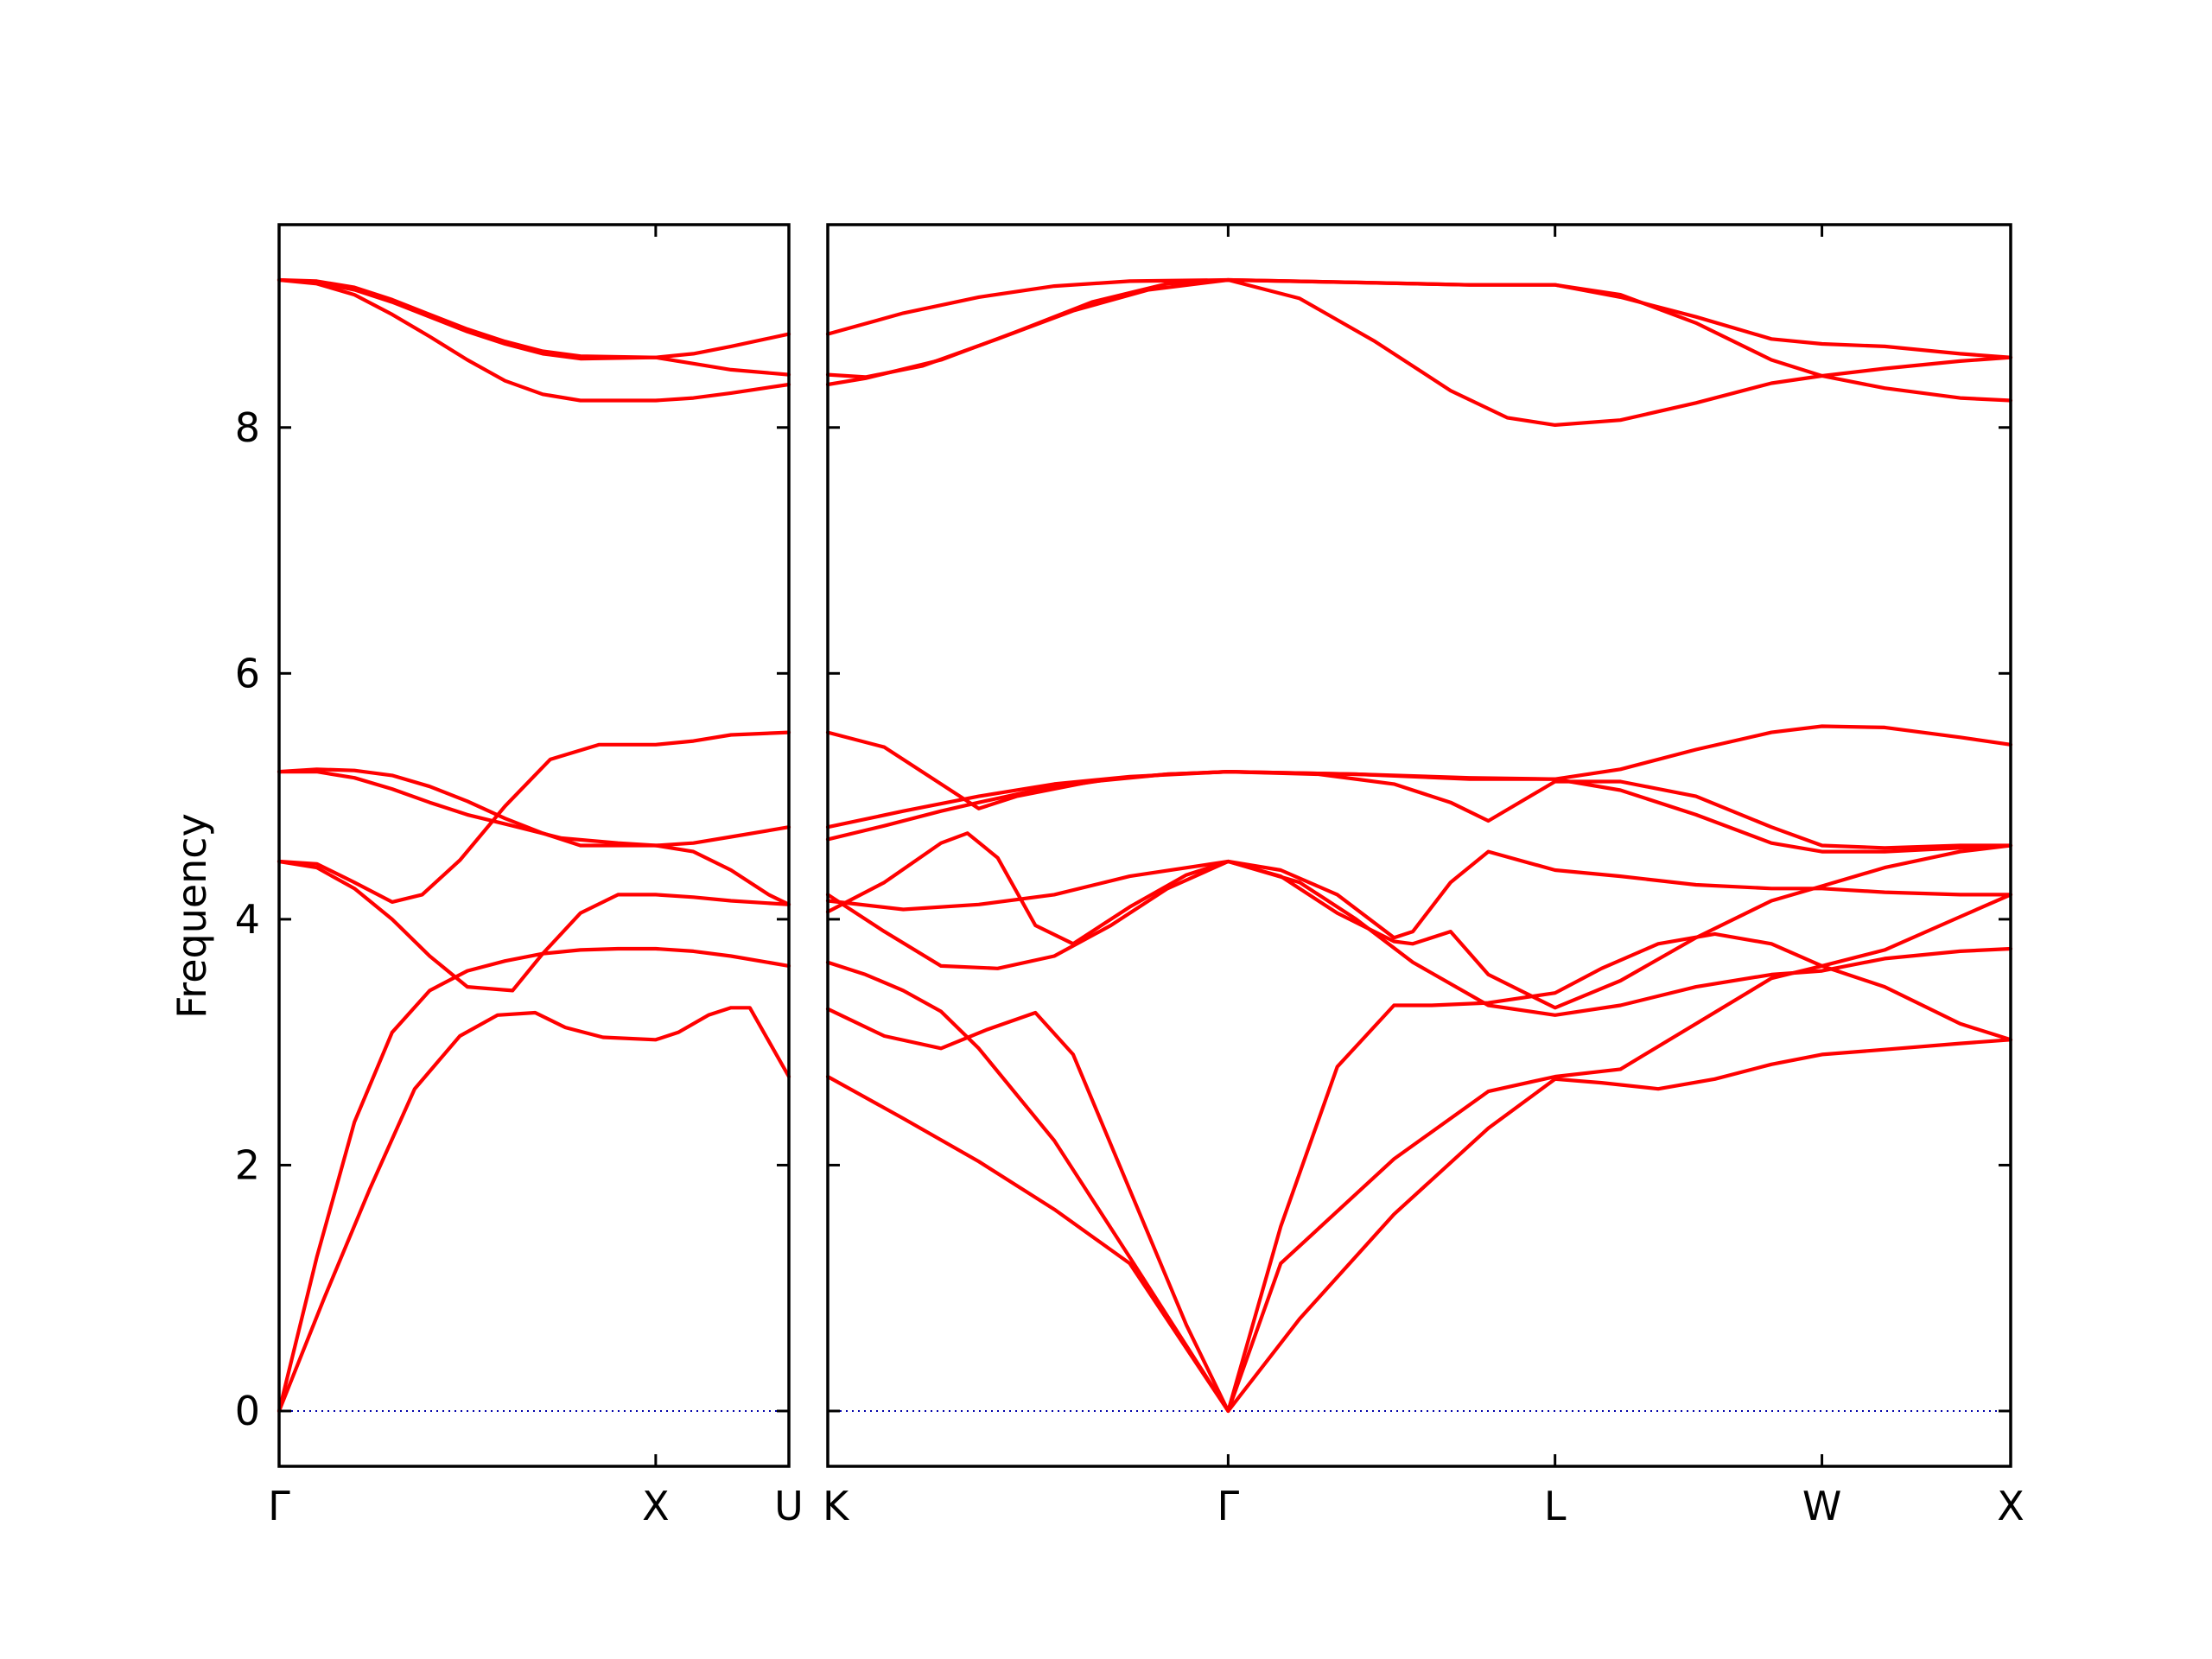 The height and width of the screenshot is (1659, 2212). Describe the element at coordinates (191, 916) in the screenshot. I see `y-axis-label: Frequency` at that location.